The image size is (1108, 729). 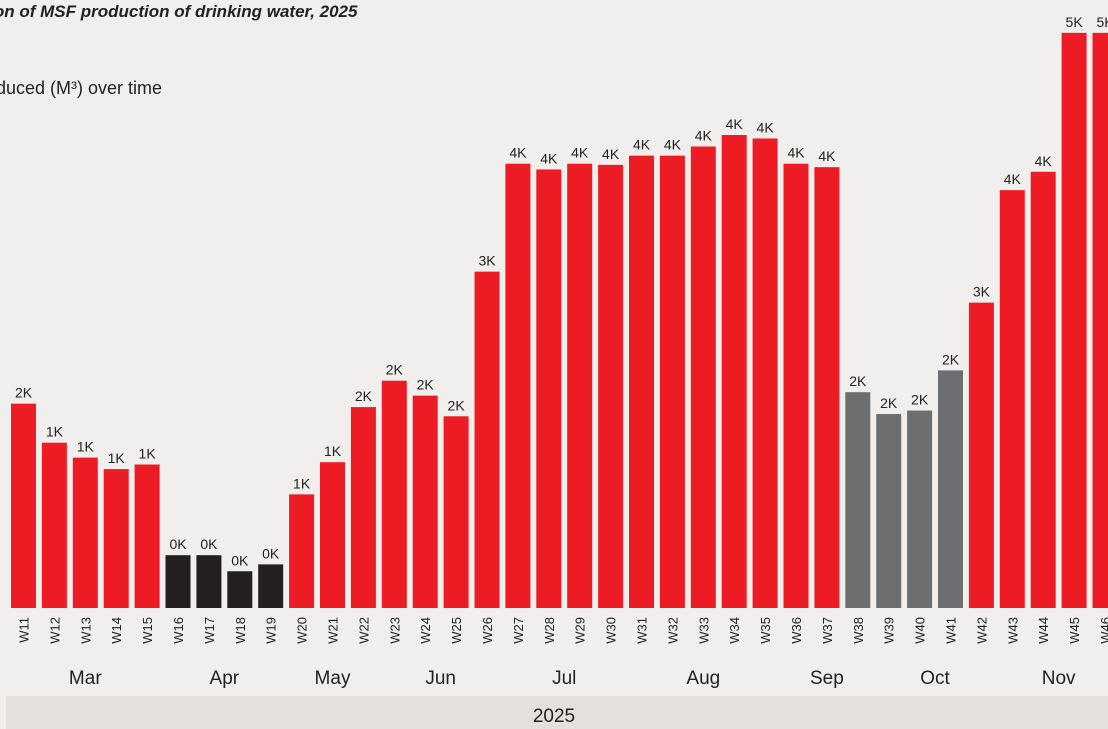 I want to click on tick-label-w43: W43, so click(x=1012, y=630).